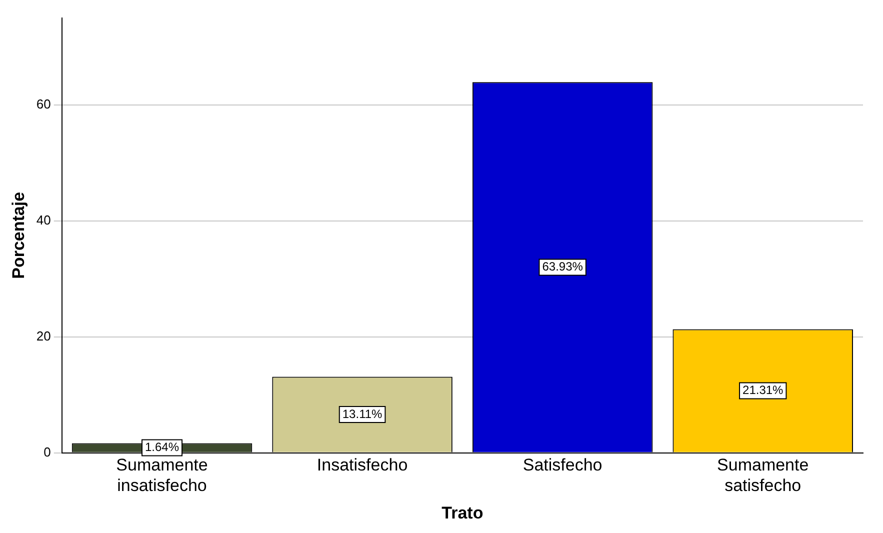  I want to click on x-tick-label: Sumamente insatisfecho, so click(162, 476).